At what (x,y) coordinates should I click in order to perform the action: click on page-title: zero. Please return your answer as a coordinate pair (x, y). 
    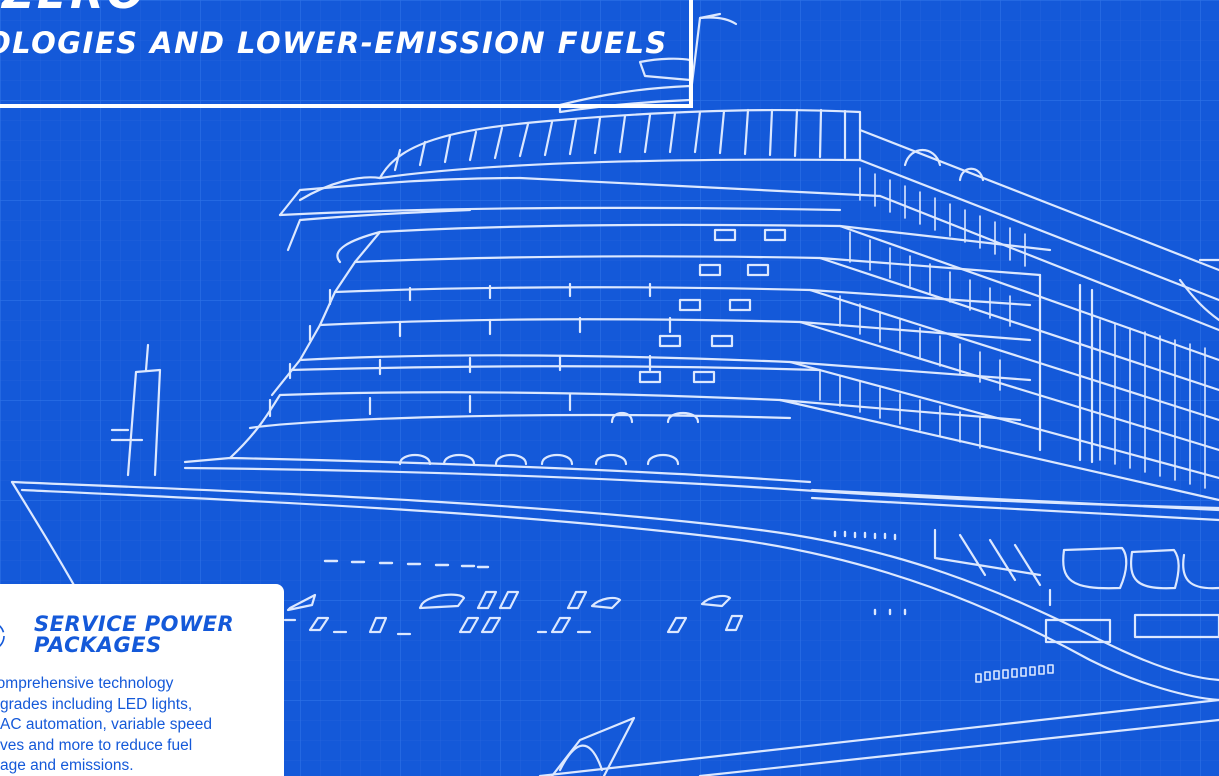
    Looking at the image, I should click on (74, 9).